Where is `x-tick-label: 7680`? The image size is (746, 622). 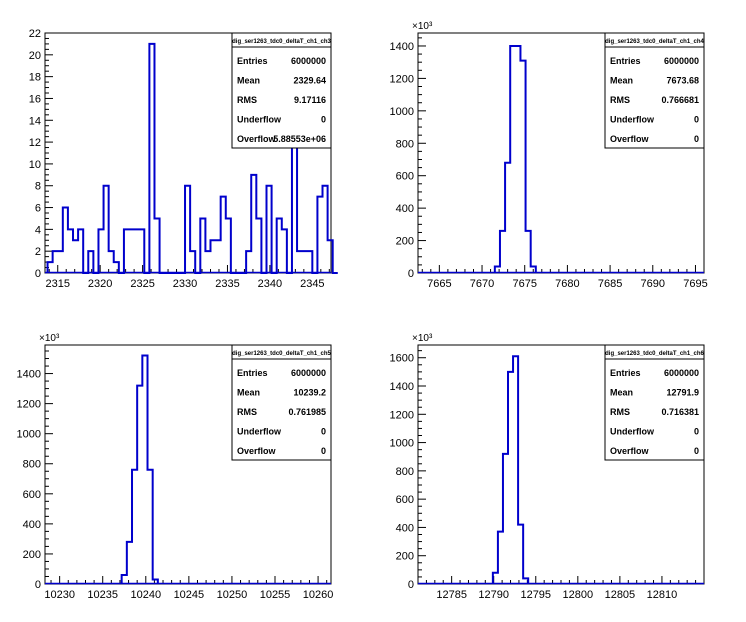
x-tick-label: 7680 is located at coordinates (567, 284).